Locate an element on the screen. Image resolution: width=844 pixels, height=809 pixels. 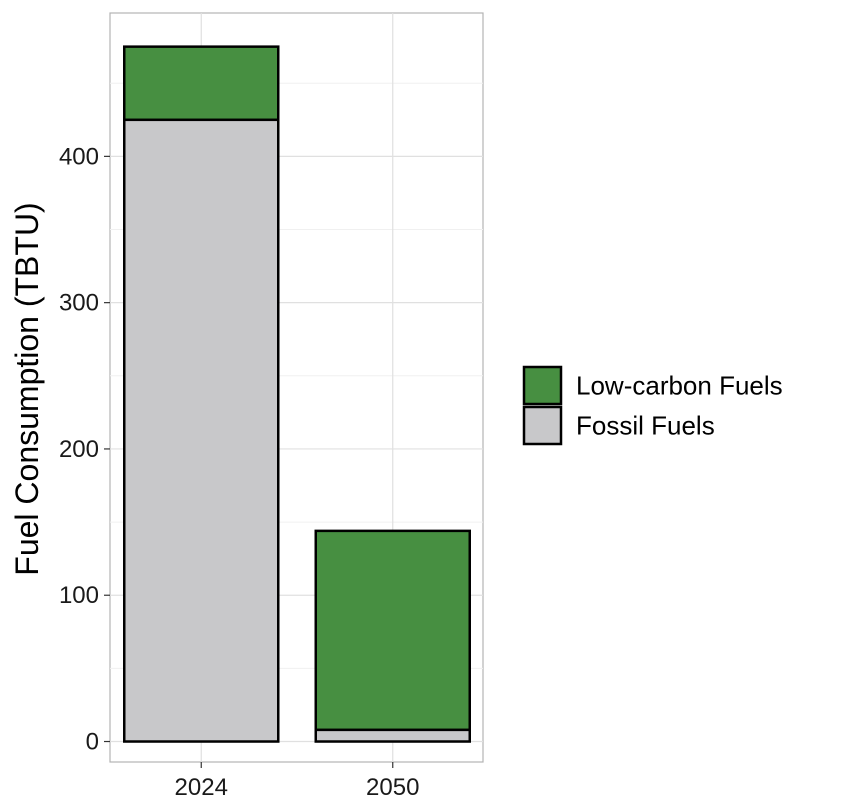
legend-key-low-carbon-fuels is located at coordinates (542, 385).